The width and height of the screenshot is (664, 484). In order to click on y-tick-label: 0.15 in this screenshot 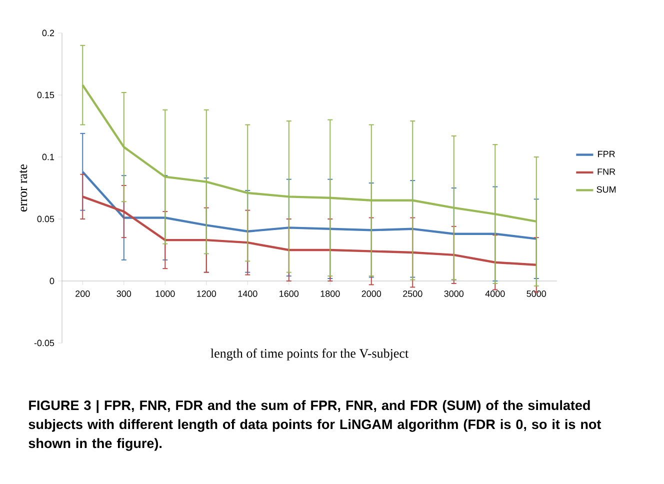, I will do `click(45, 95)`.